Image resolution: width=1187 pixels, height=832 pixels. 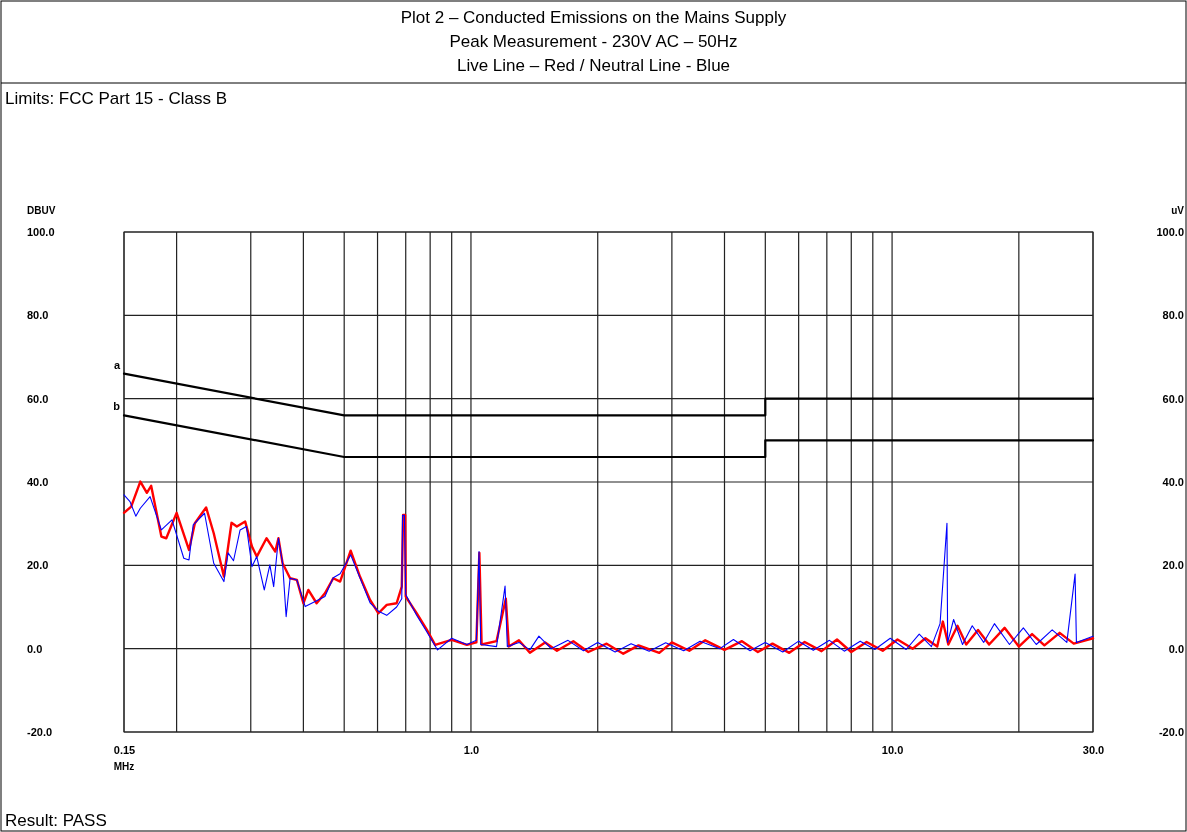 What do you see at coordinates (40, 732) in the screenshot?
I see `y-tick-label: -20.0` at bounding box center [40, 732].